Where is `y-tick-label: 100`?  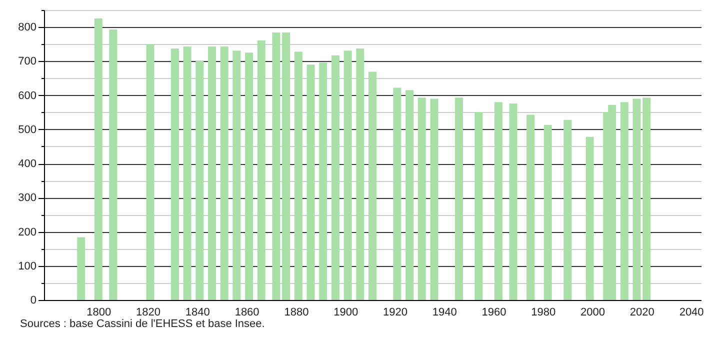 y-tick-label: 100 is located at coordinates (27, 266).